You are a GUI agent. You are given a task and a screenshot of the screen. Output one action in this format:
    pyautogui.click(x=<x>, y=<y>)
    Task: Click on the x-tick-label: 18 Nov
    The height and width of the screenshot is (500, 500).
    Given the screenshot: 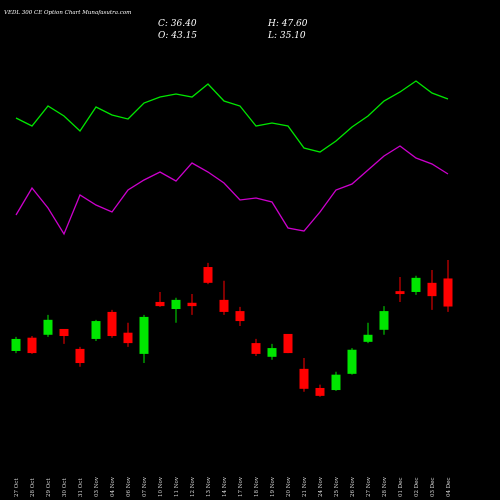 What is the action you would take?
    pyautogui.click(x=257, y=486)
    